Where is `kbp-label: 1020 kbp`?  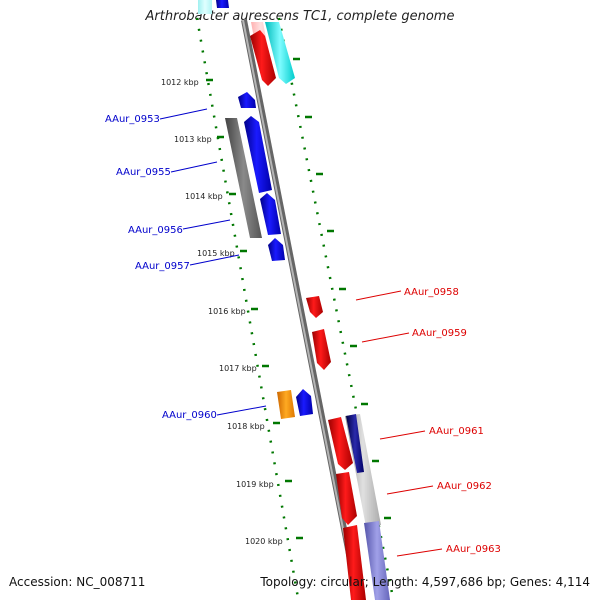 kbp-label: 1020 kbp is located at coordinates (264, 541).